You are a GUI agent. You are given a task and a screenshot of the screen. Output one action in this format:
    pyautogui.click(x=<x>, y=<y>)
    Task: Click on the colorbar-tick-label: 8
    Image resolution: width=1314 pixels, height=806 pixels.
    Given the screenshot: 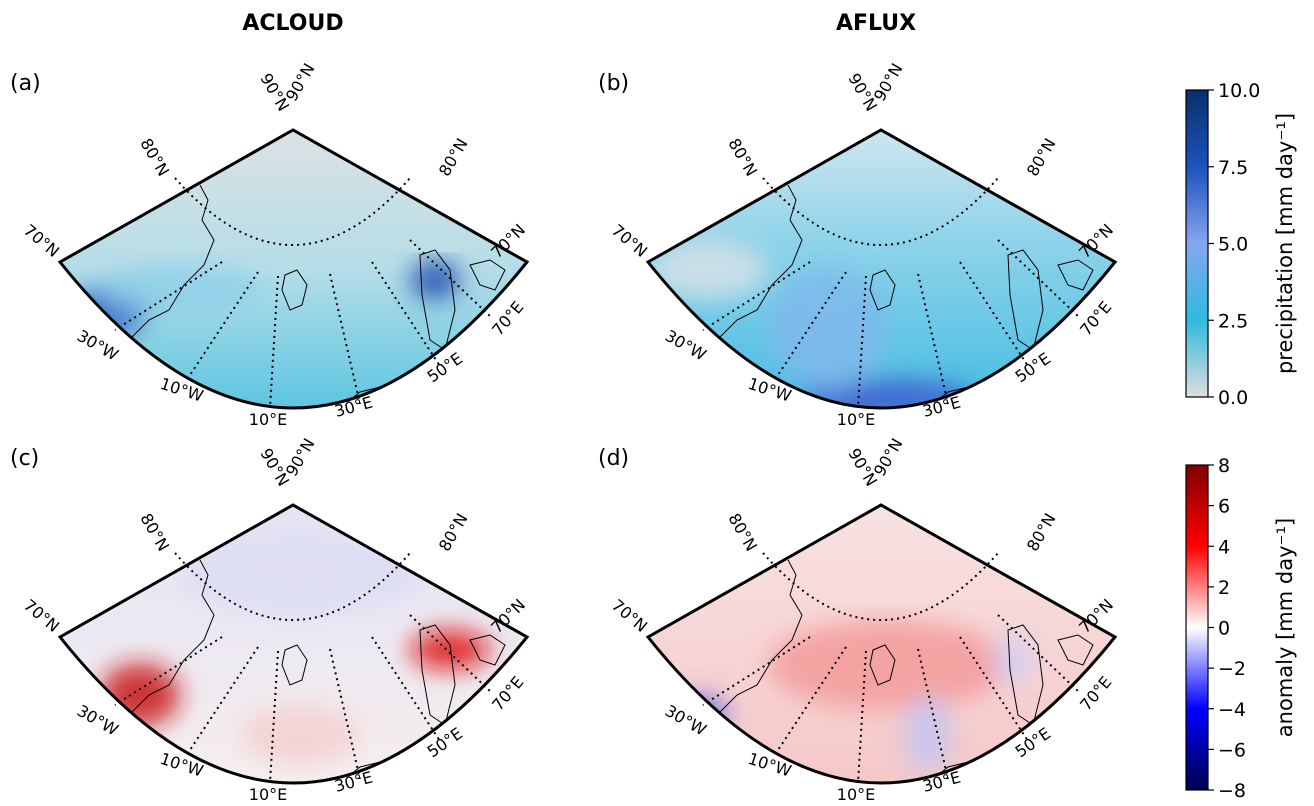 What is the action you would take?
    pyautogui.click(x=1224, y=466)
    